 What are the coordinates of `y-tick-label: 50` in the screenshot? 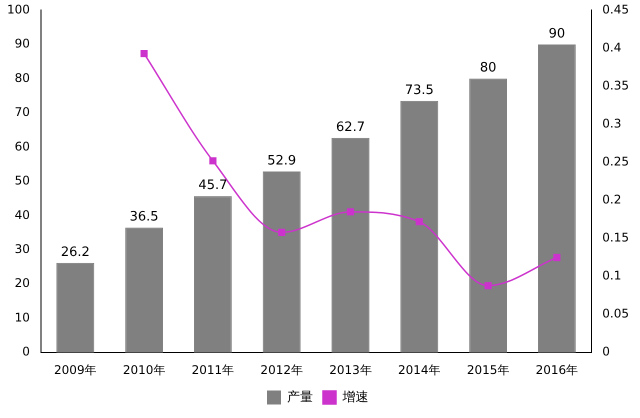 It's located at (22, 181).